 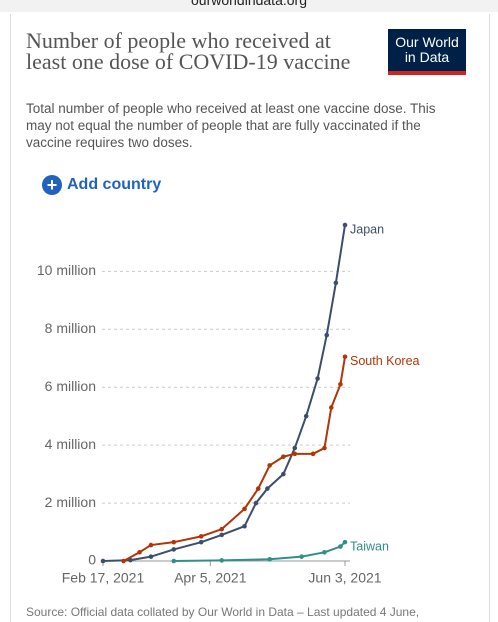 I want to click on add-country-button: + Add country, so click(x=101, y=185).